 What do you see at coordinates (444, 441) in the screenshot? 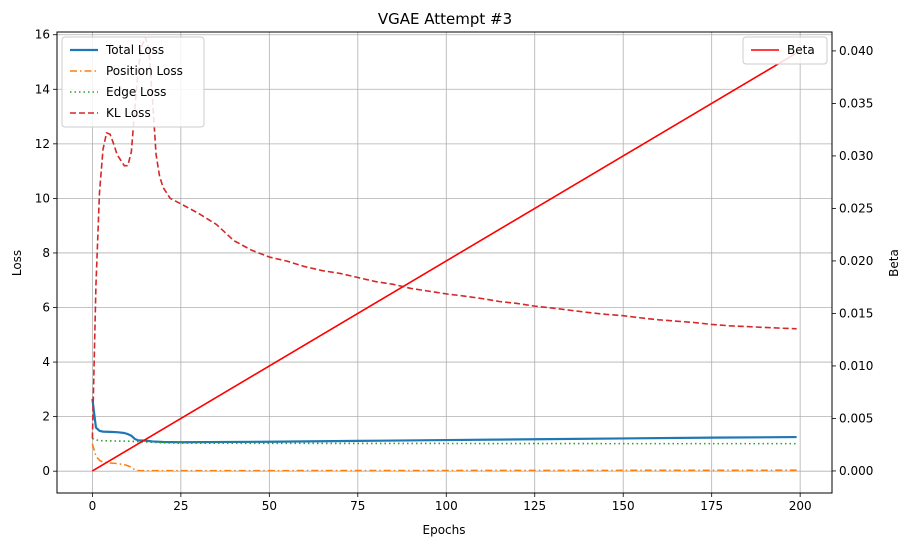
I see `series-line-edge-loss` at bounding box center [444, 441].